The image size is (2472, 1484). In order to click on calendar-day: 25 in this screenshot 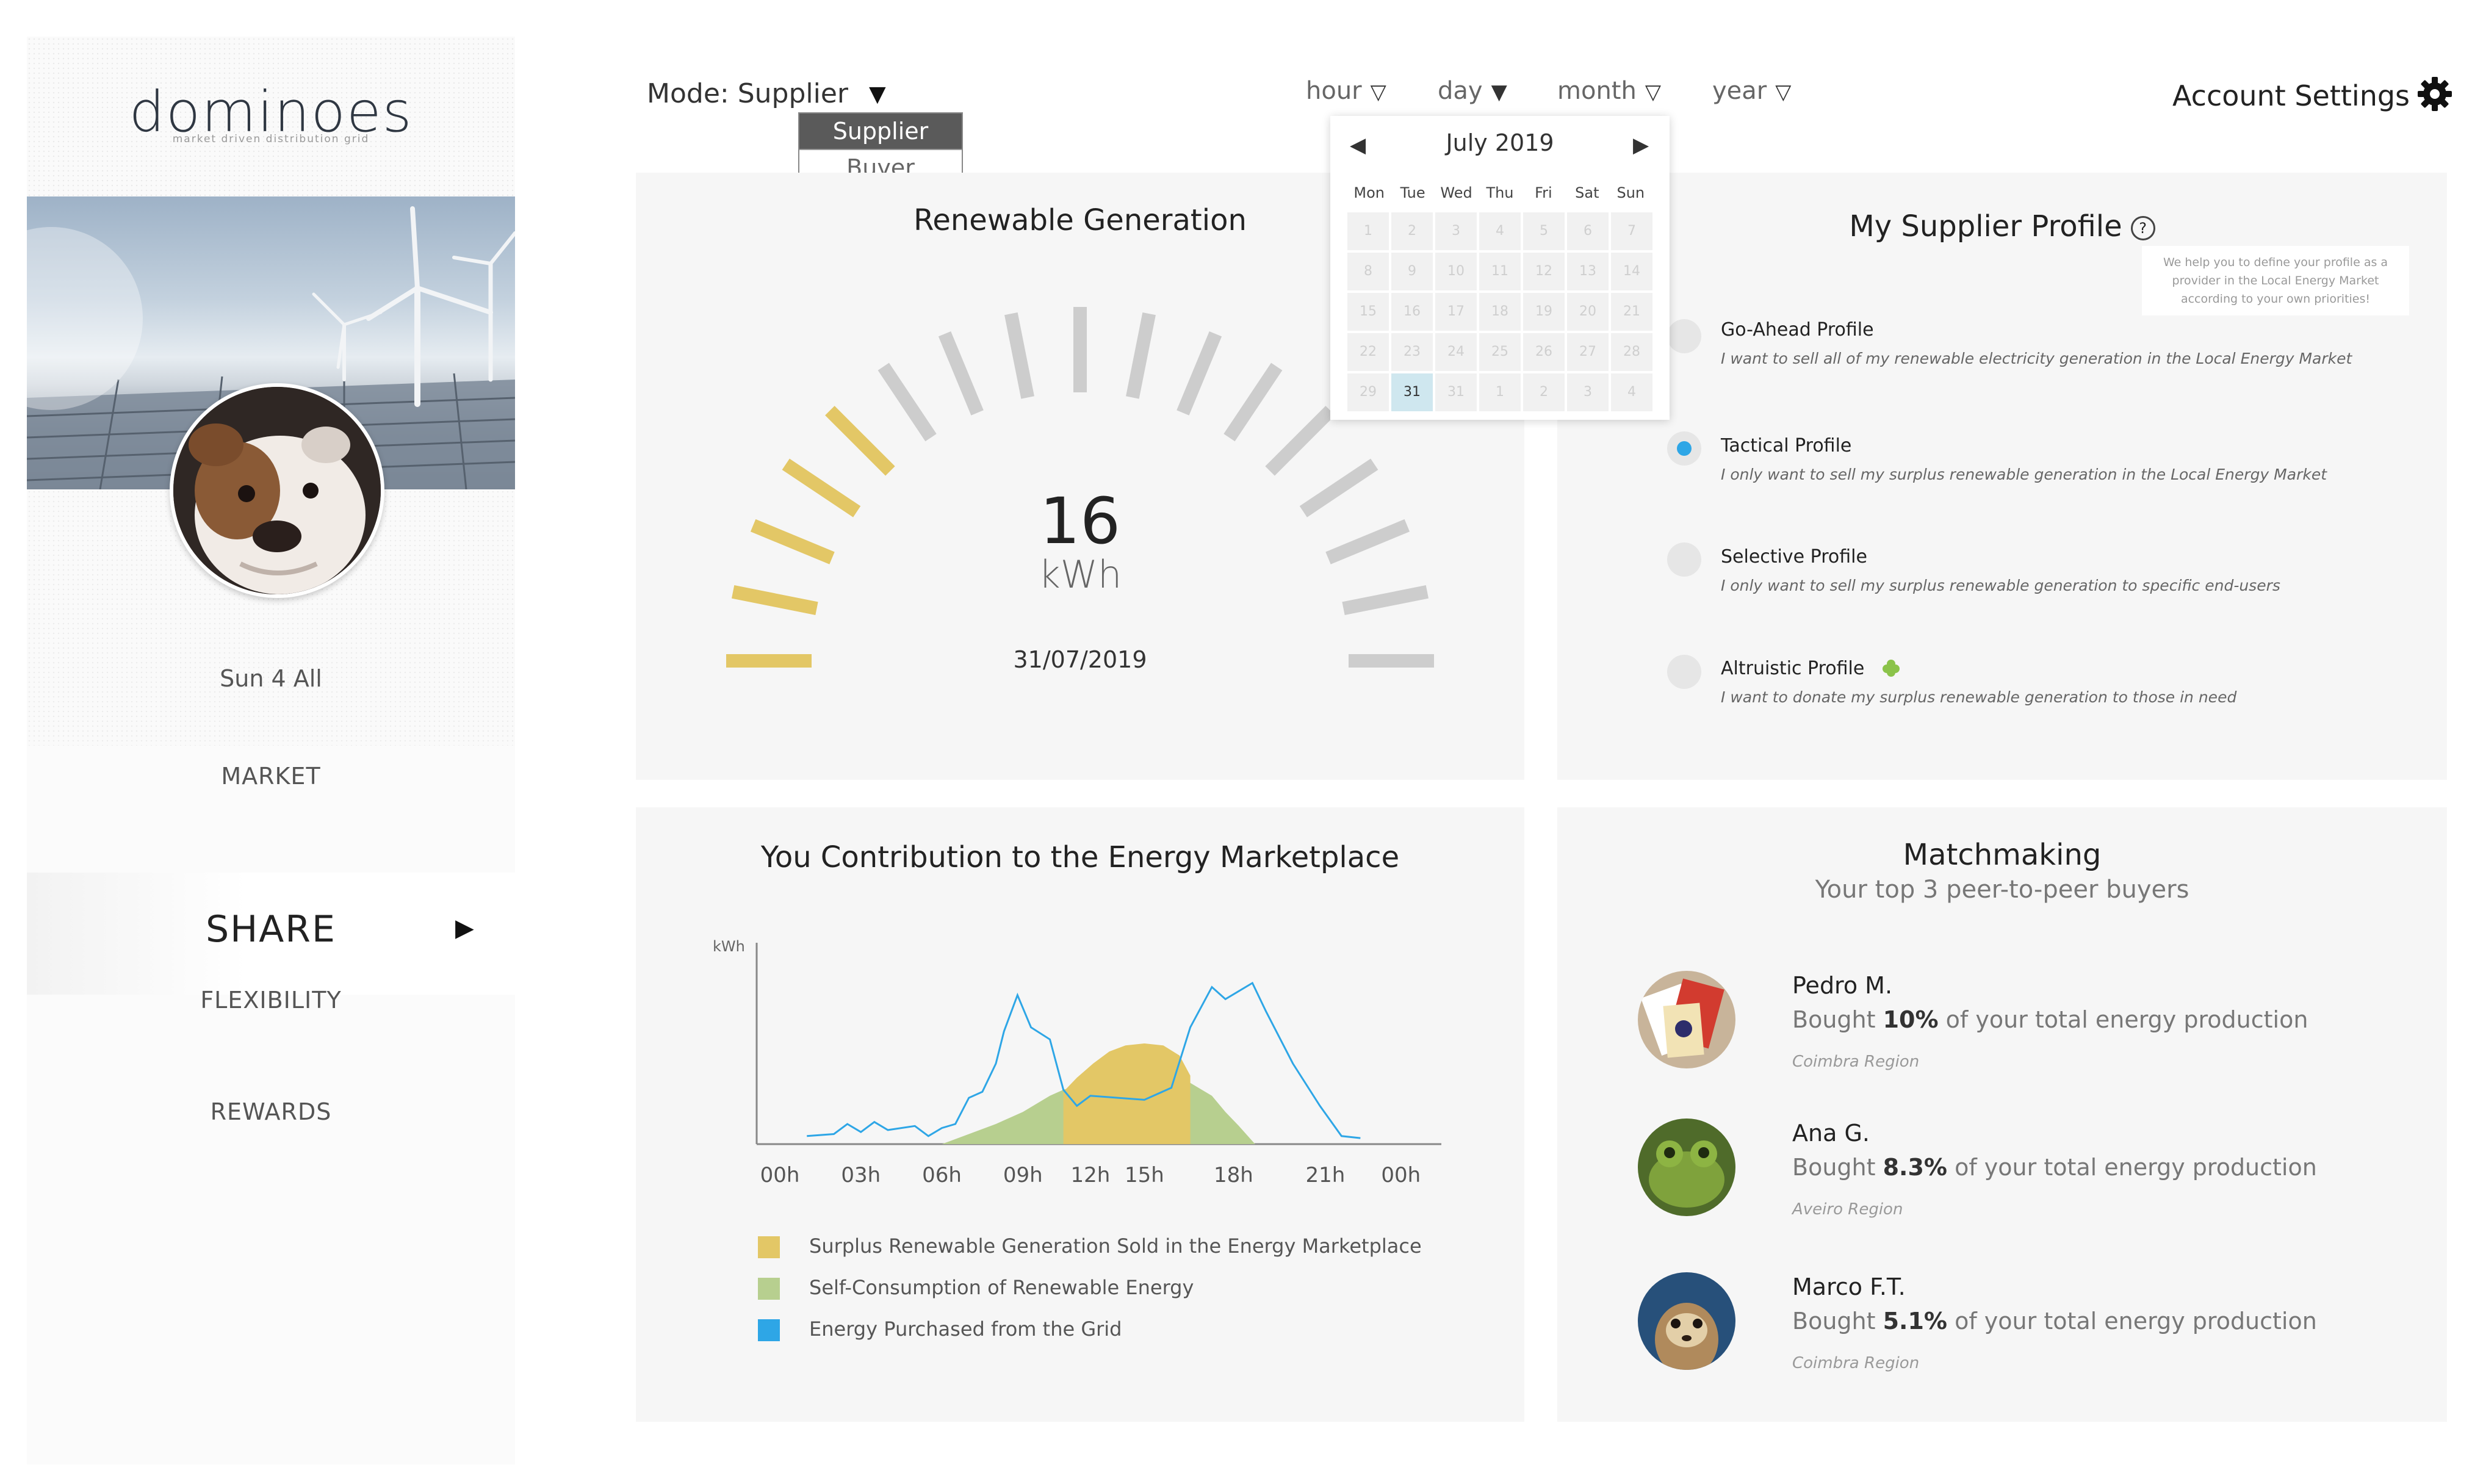, I will do `click(1500, 352)`.